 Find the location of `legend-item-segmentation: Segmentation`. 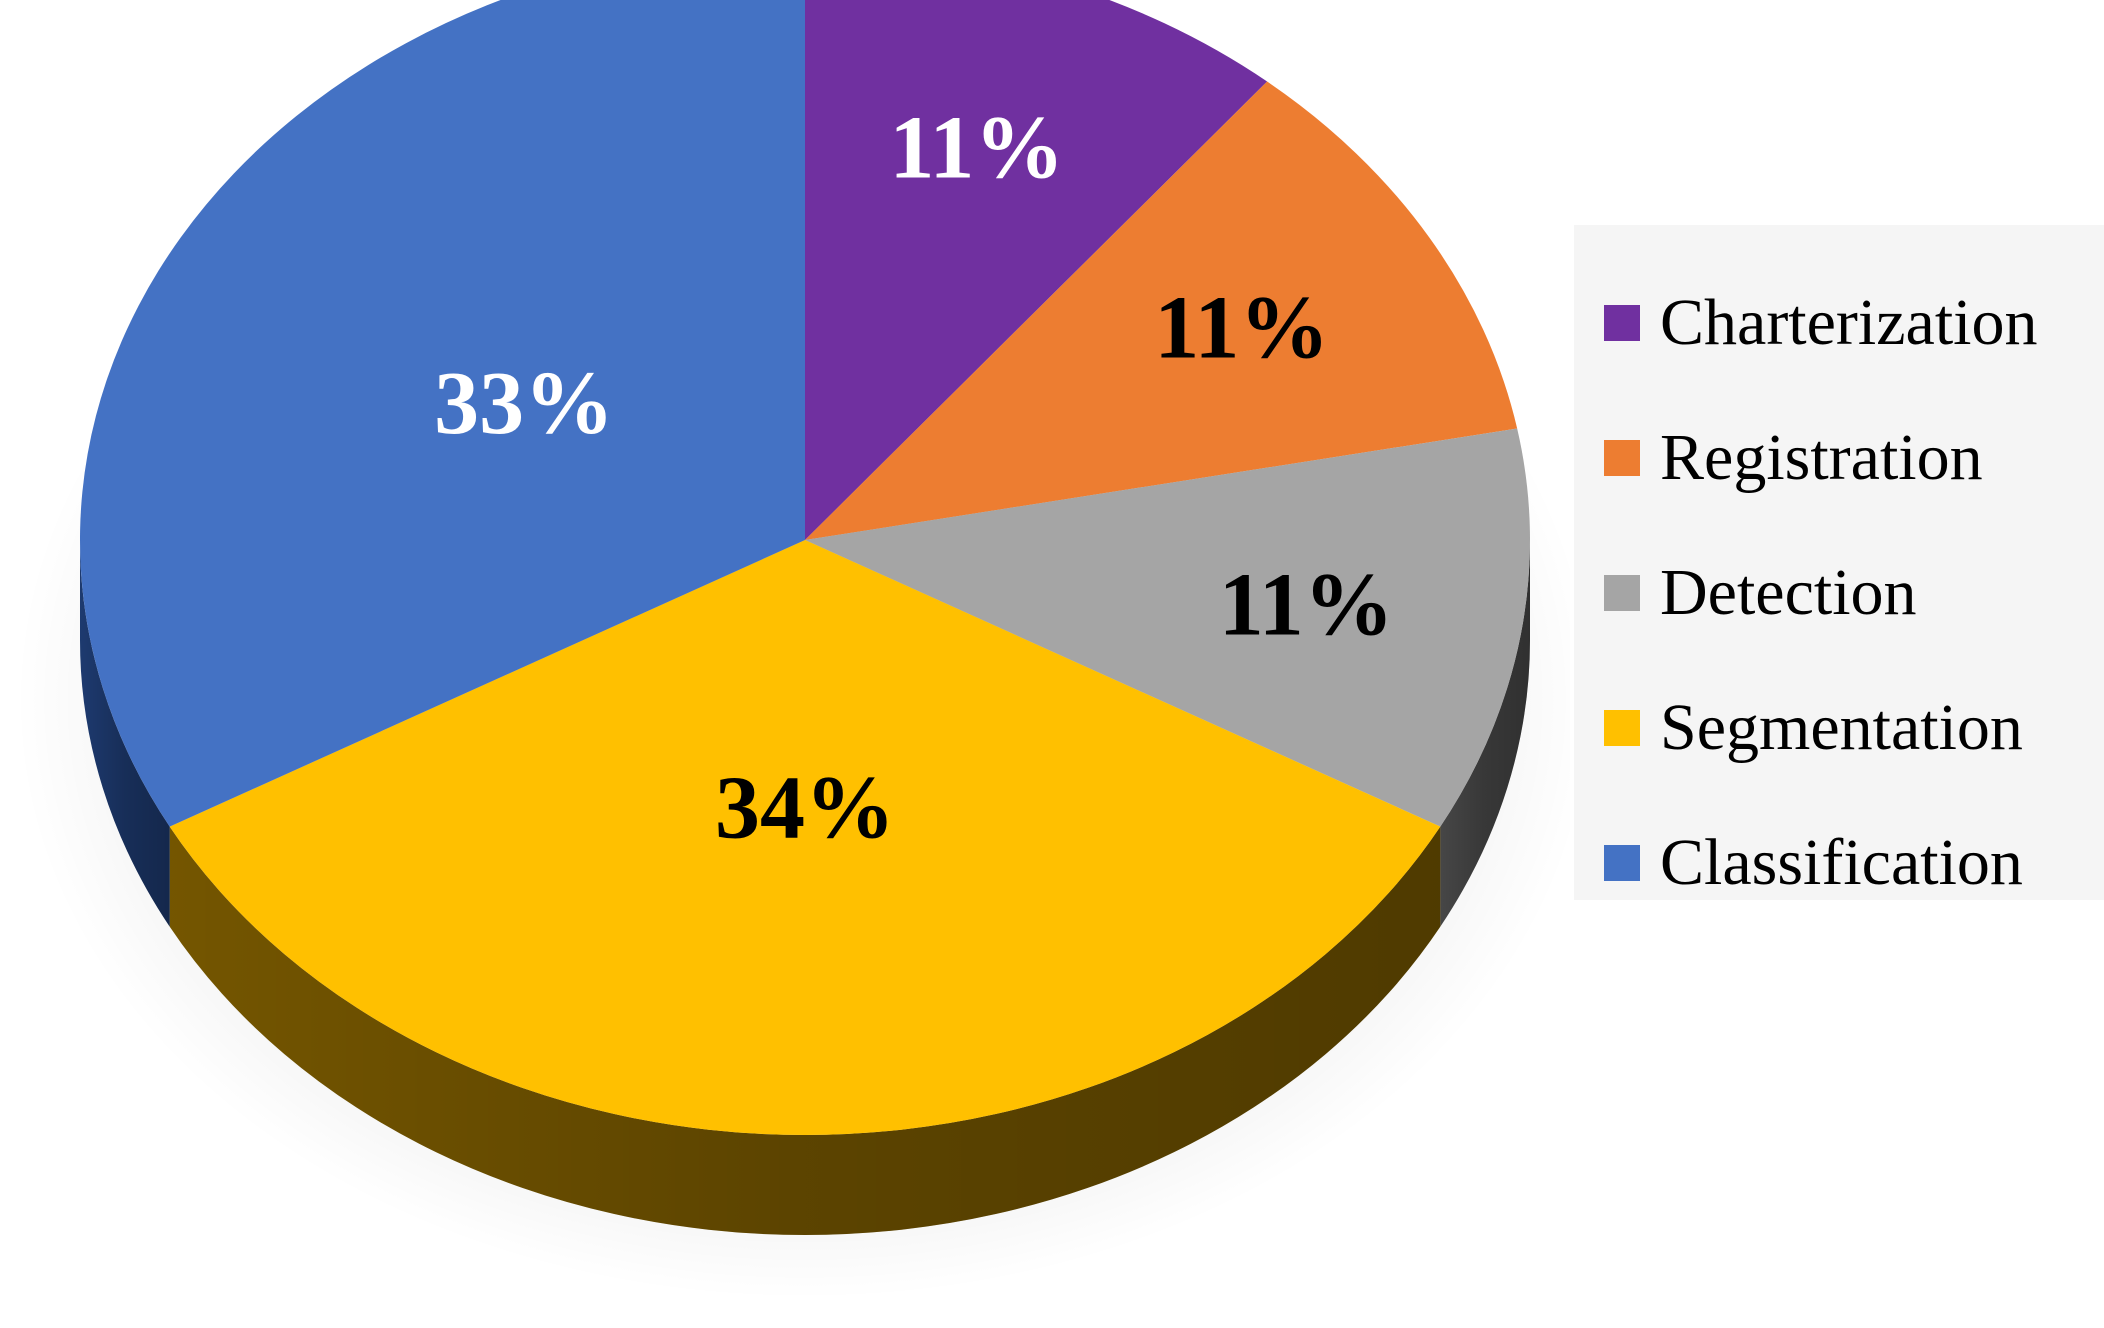

legend-item-segmentation: Segmentation is located at coordinates (1839, 727).